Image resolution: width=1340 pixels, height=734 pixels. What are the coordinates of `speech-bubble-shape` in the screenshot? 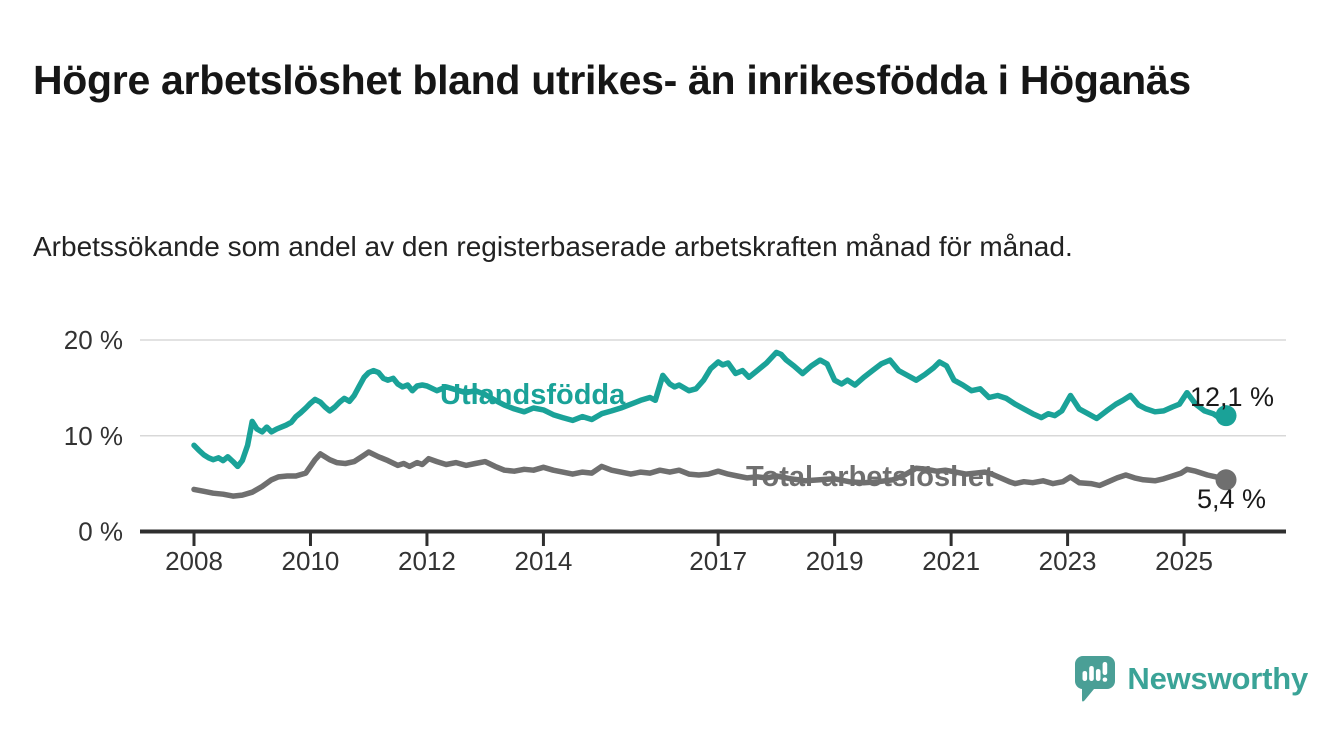 It's located at (1095, 679).